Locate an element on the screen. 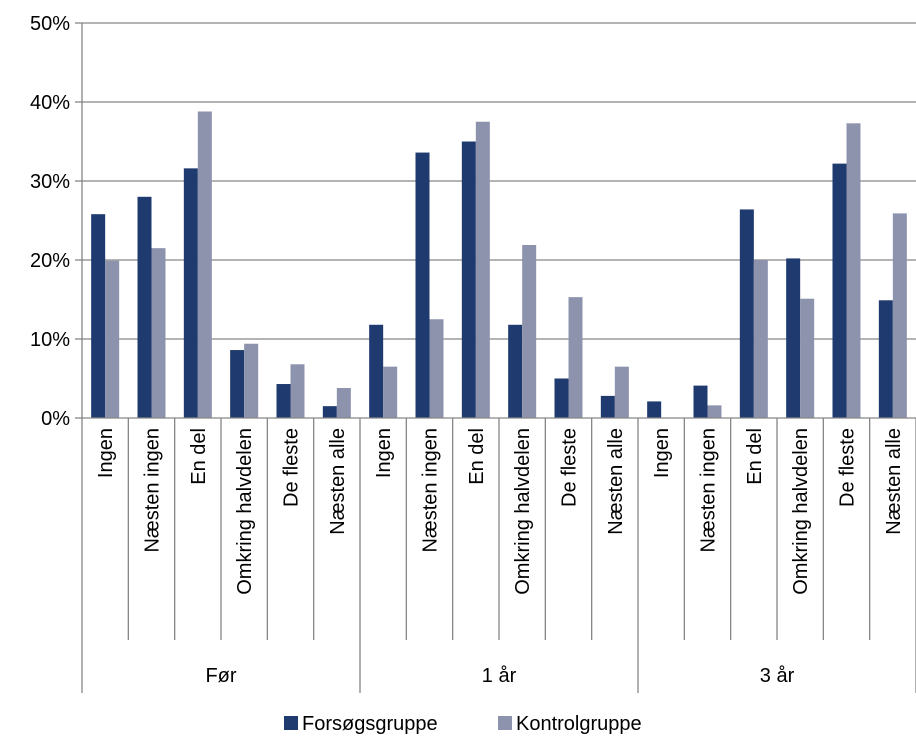 This screenshot has width=916, height=745. x-group-label: 1 år is located at coordinates (499, 676).